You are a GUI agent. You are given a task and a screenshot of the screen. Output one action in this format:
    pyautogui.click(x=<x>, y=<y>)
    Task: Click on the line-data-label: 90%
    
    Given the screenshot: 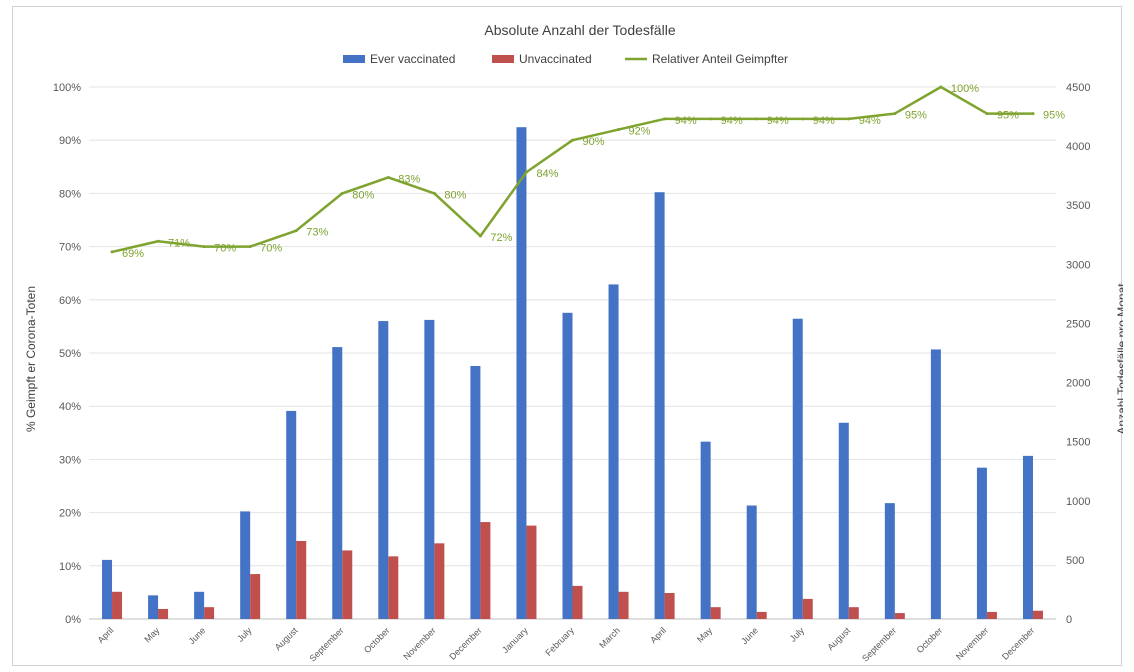 What is the action you would take?
    pyautogui.click(x=594, y=142)
    